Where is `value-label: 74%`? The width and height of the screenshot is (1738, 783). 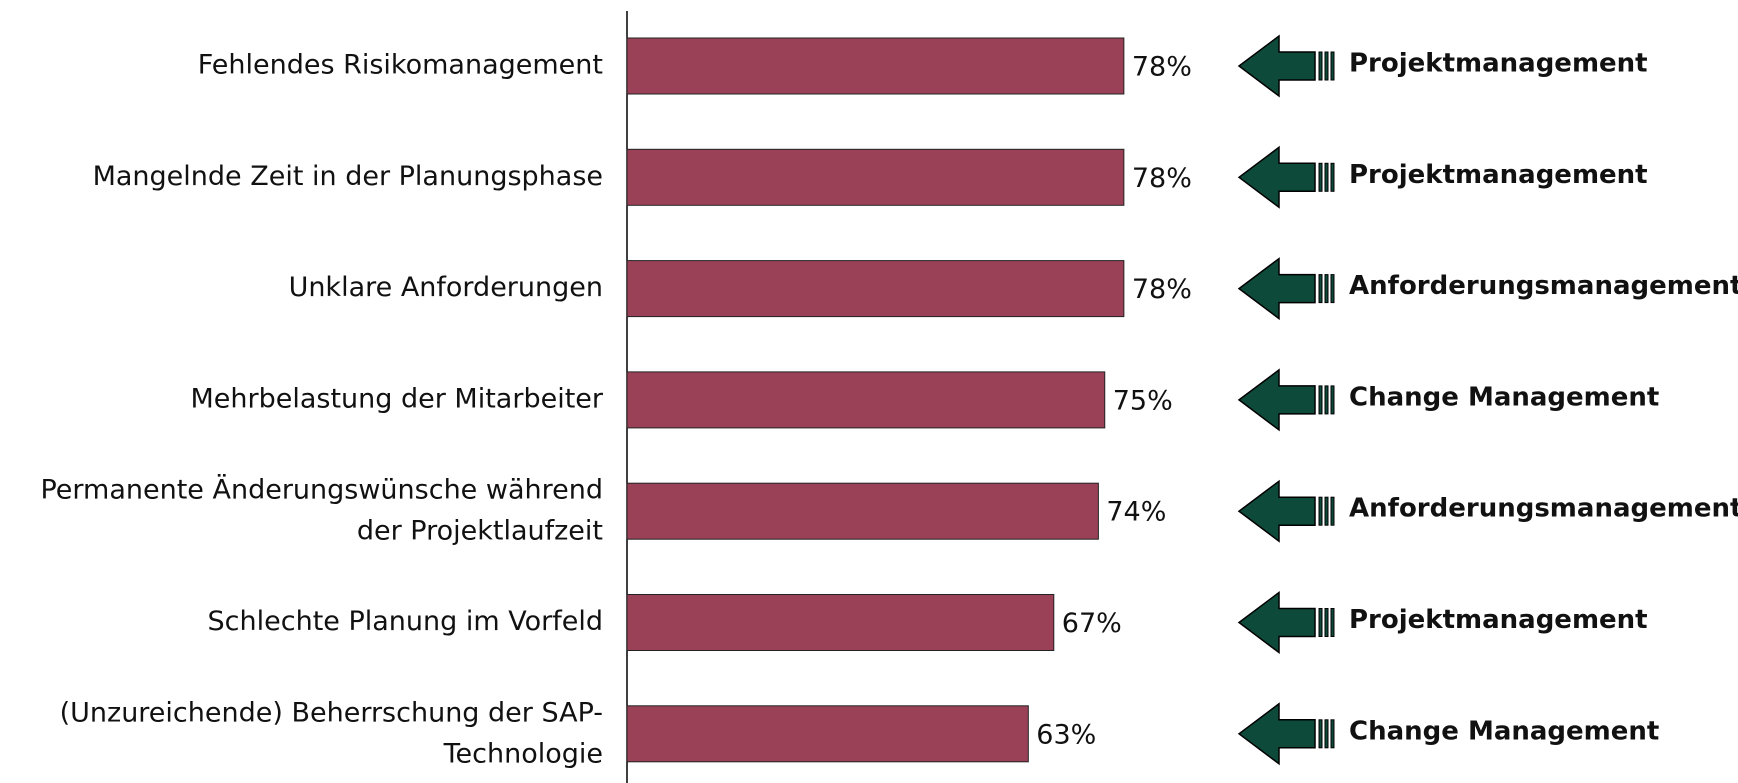
value-label: 74% is located at coordinates (1136, 512).